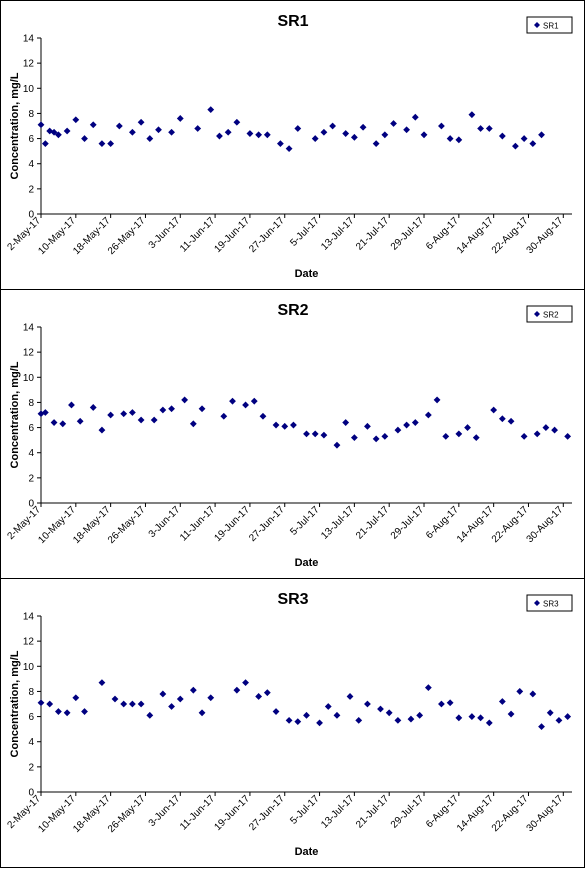 This screenshot has height=872, width=585. What do you see at coordinates (267, 235) in the screenshot?
I see `x-tick-label: 27-Jun-17` at bounding box center [267, 235].